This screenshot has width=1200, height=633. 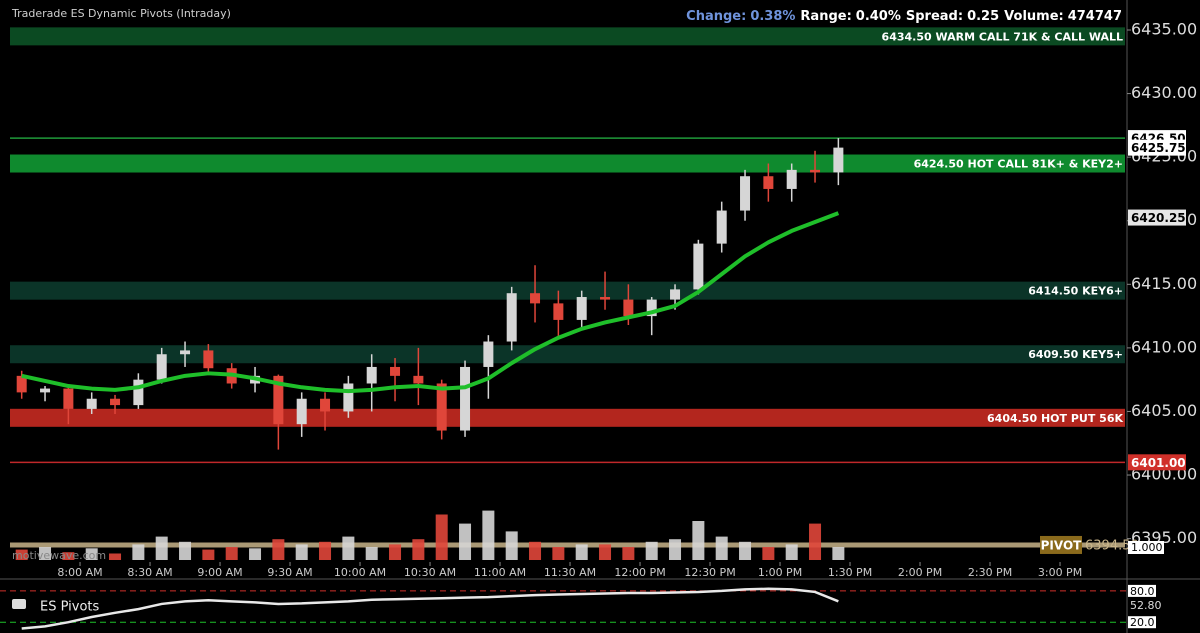 I want to click on x-tick-label: 11:30 AM, so click(x=570, y=572).